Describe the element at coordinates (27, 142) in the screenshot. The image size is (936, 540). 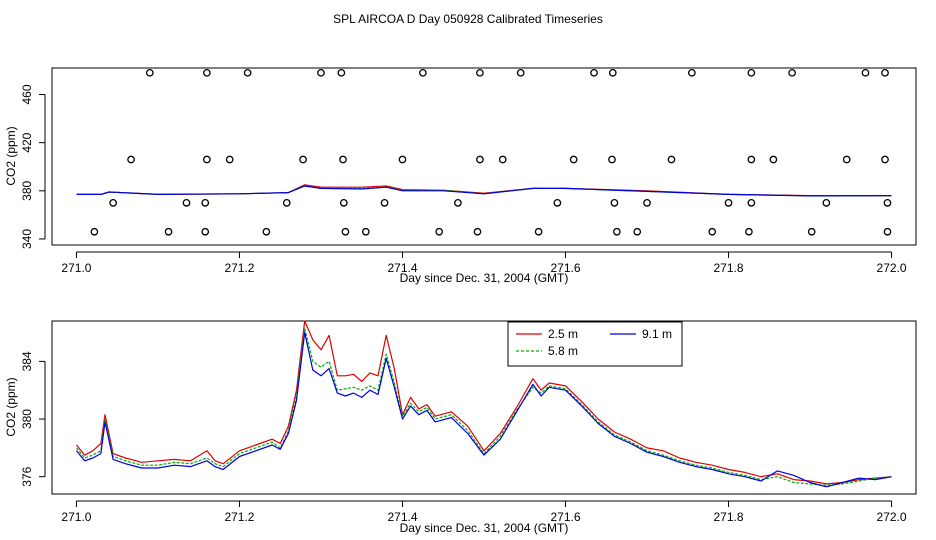
I see `top-y-tick-label: 420` at that location.